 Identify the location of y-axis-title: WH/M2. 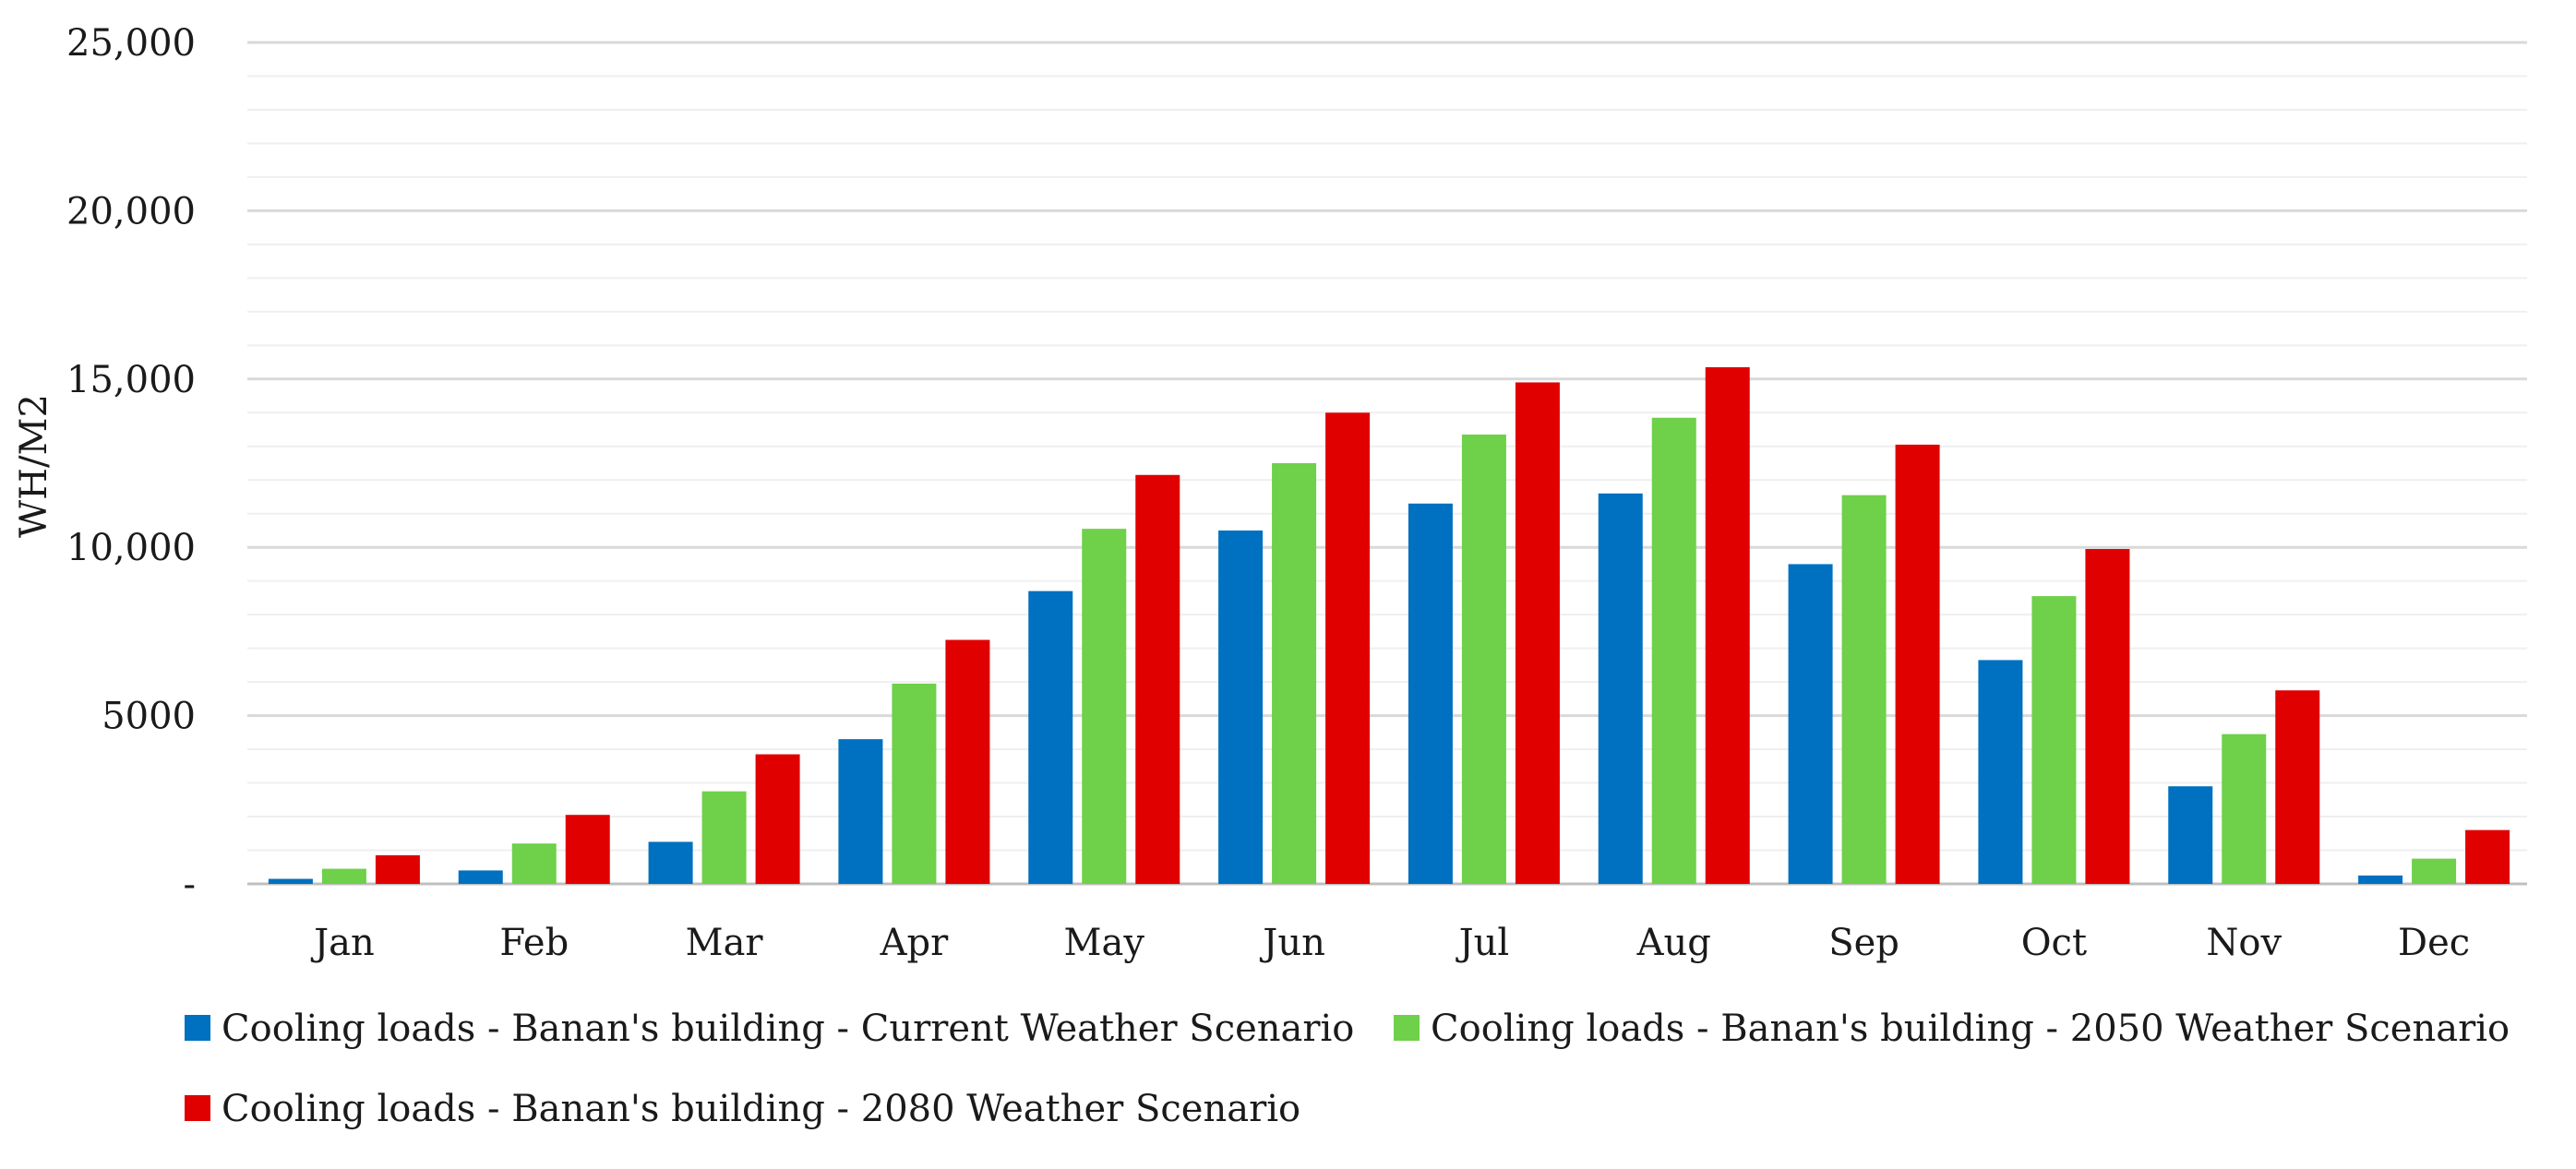
(34, 466).